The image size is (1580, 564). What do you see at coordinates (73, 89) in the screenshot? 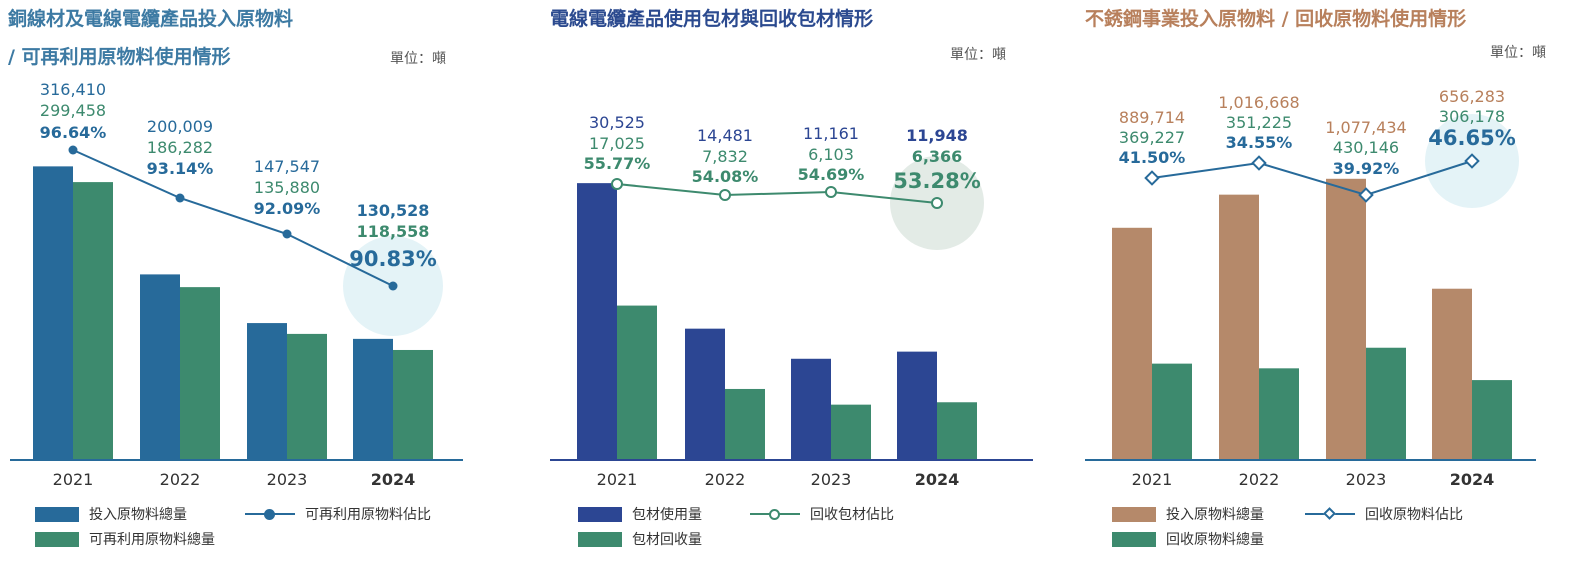
I see `data-label-series-1: 316,410` at bounding box center [73, 89].